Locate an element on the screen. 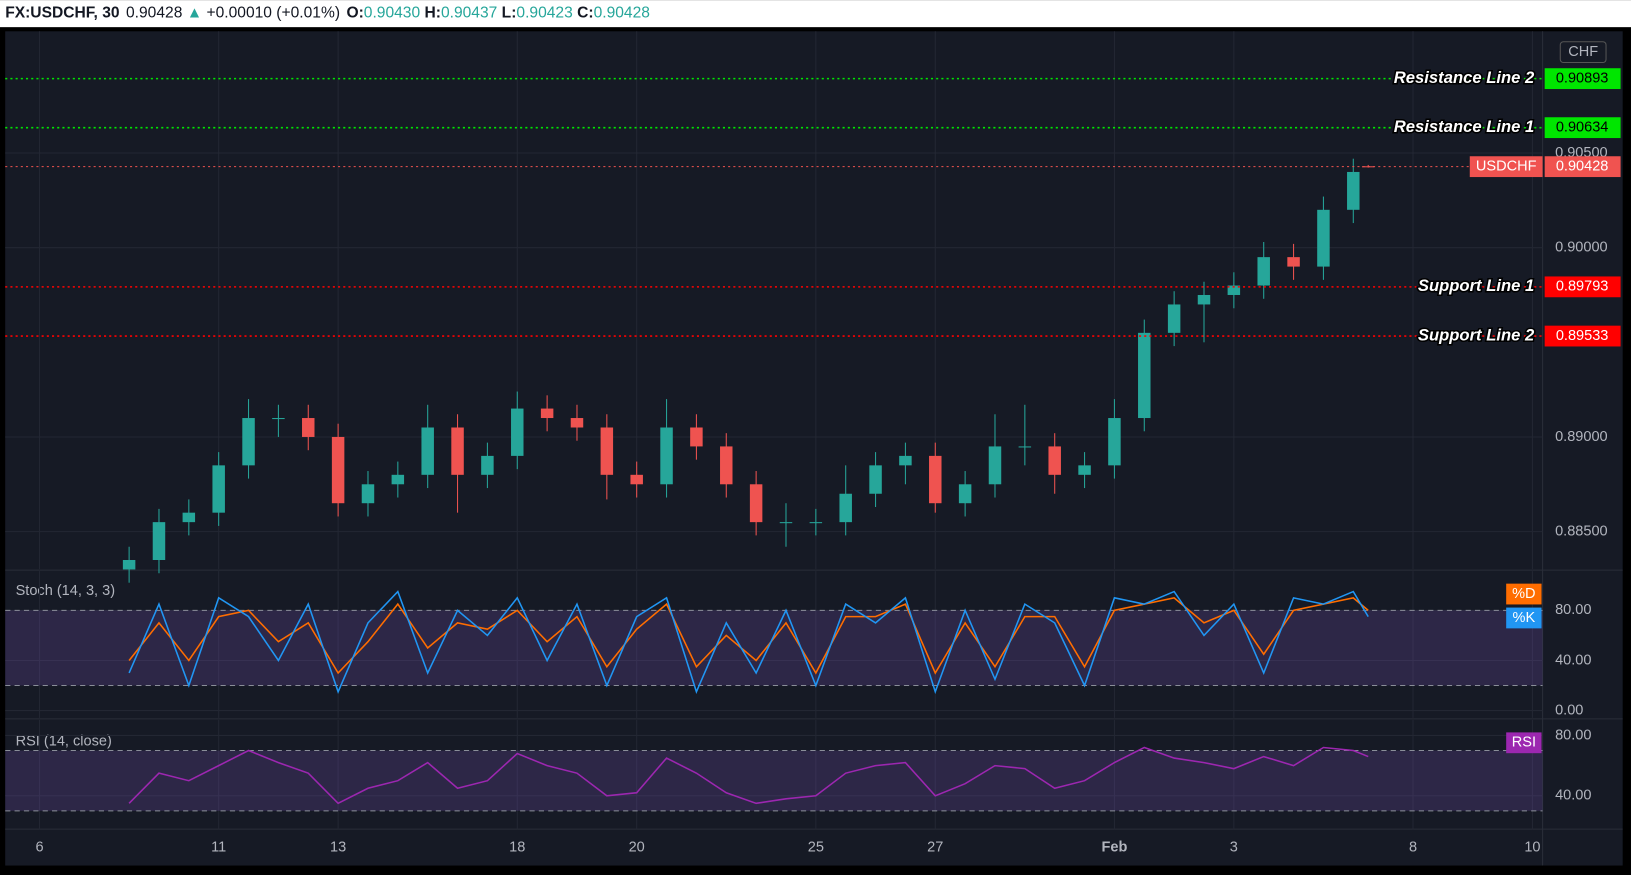 The image size is (1631, 875). y-tick-label: 0.89000 is located at coordinates (1581, 437).